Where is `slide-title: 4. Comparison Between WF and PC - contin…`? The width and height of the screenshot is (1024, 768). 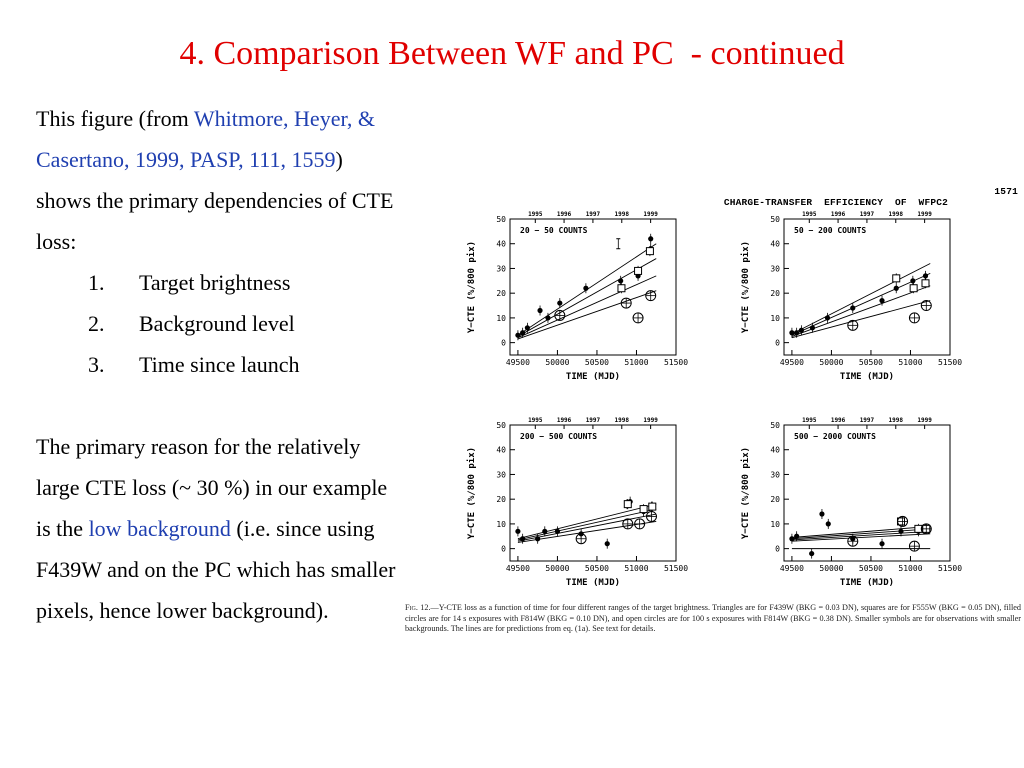
slide-title: 4. Comparison Between WF and PC - contin… is located at coordinates (512, 53).